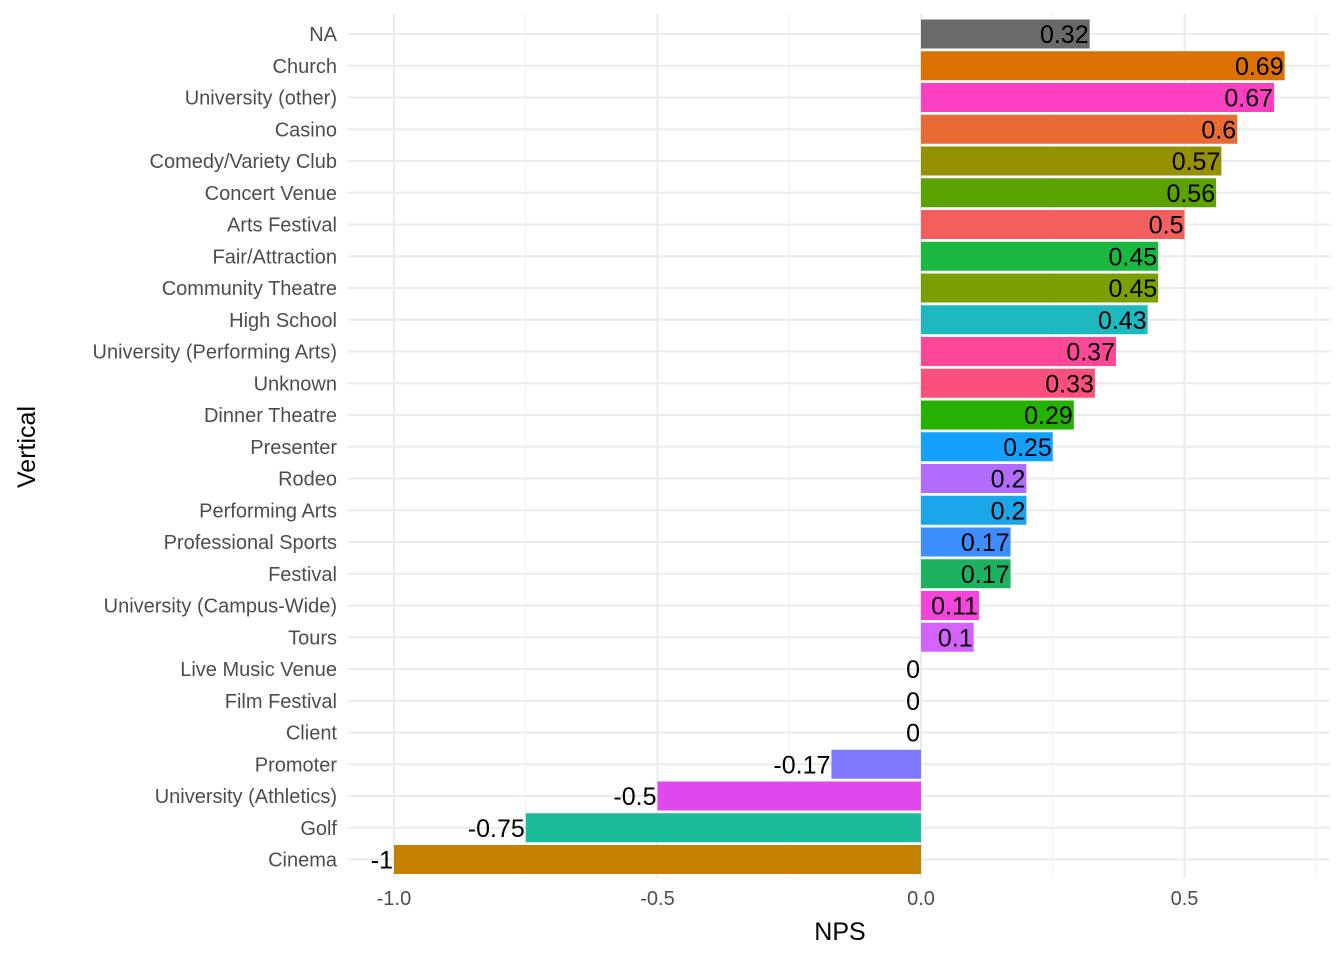  What do you see at coordinates (275, 257) in the screenshot?
I see `y-tick-label: Fair/Attraction` at bounding box center [275, 257].